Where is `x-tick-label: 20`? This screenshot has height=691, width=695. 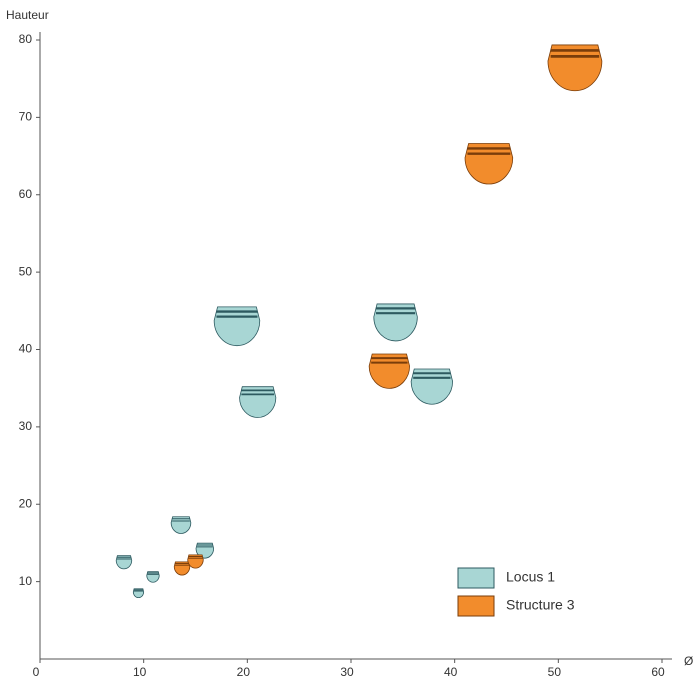
x-tick-label: 20 is located at coordinates (244, 672).